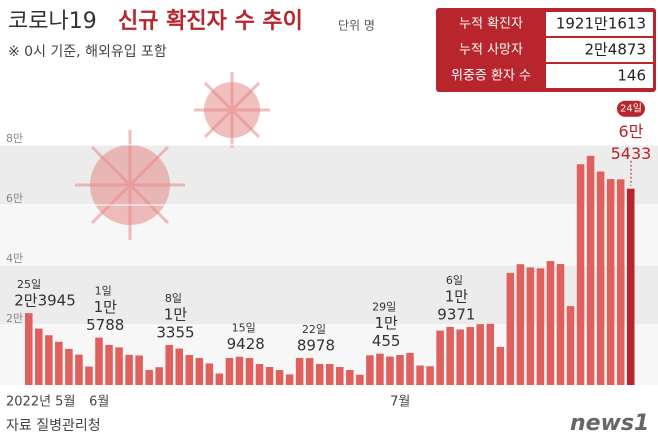 The width and height of the screenshot is (658, 446). What do you see at coordinates (491, 24) in the screenshot?
I see `summary-label: 누적 확진자` at bounding box center [491, 24].